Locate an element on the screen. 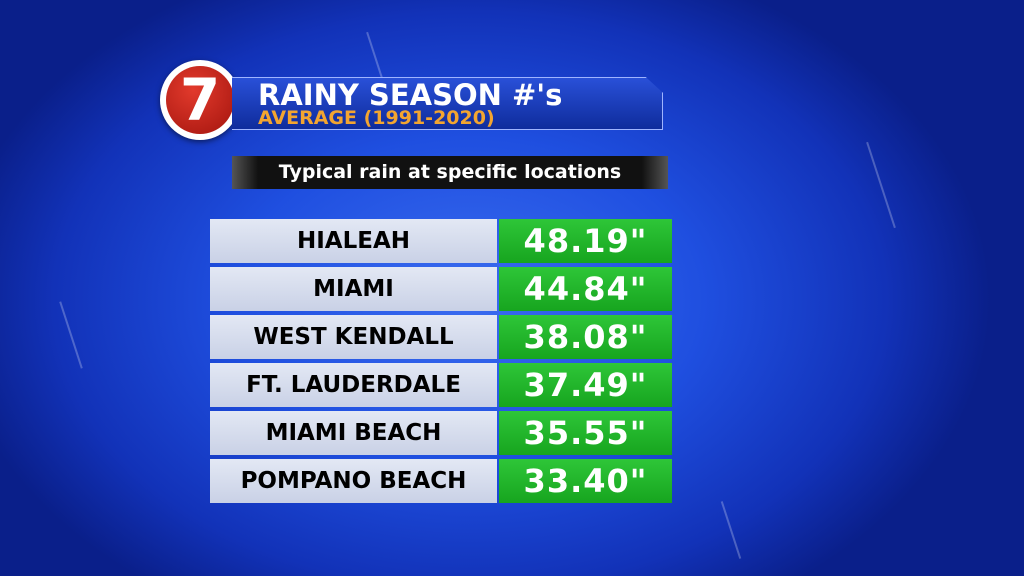 The image size is (1024, 576). logo: 7 is located at coordinates (200, 100).